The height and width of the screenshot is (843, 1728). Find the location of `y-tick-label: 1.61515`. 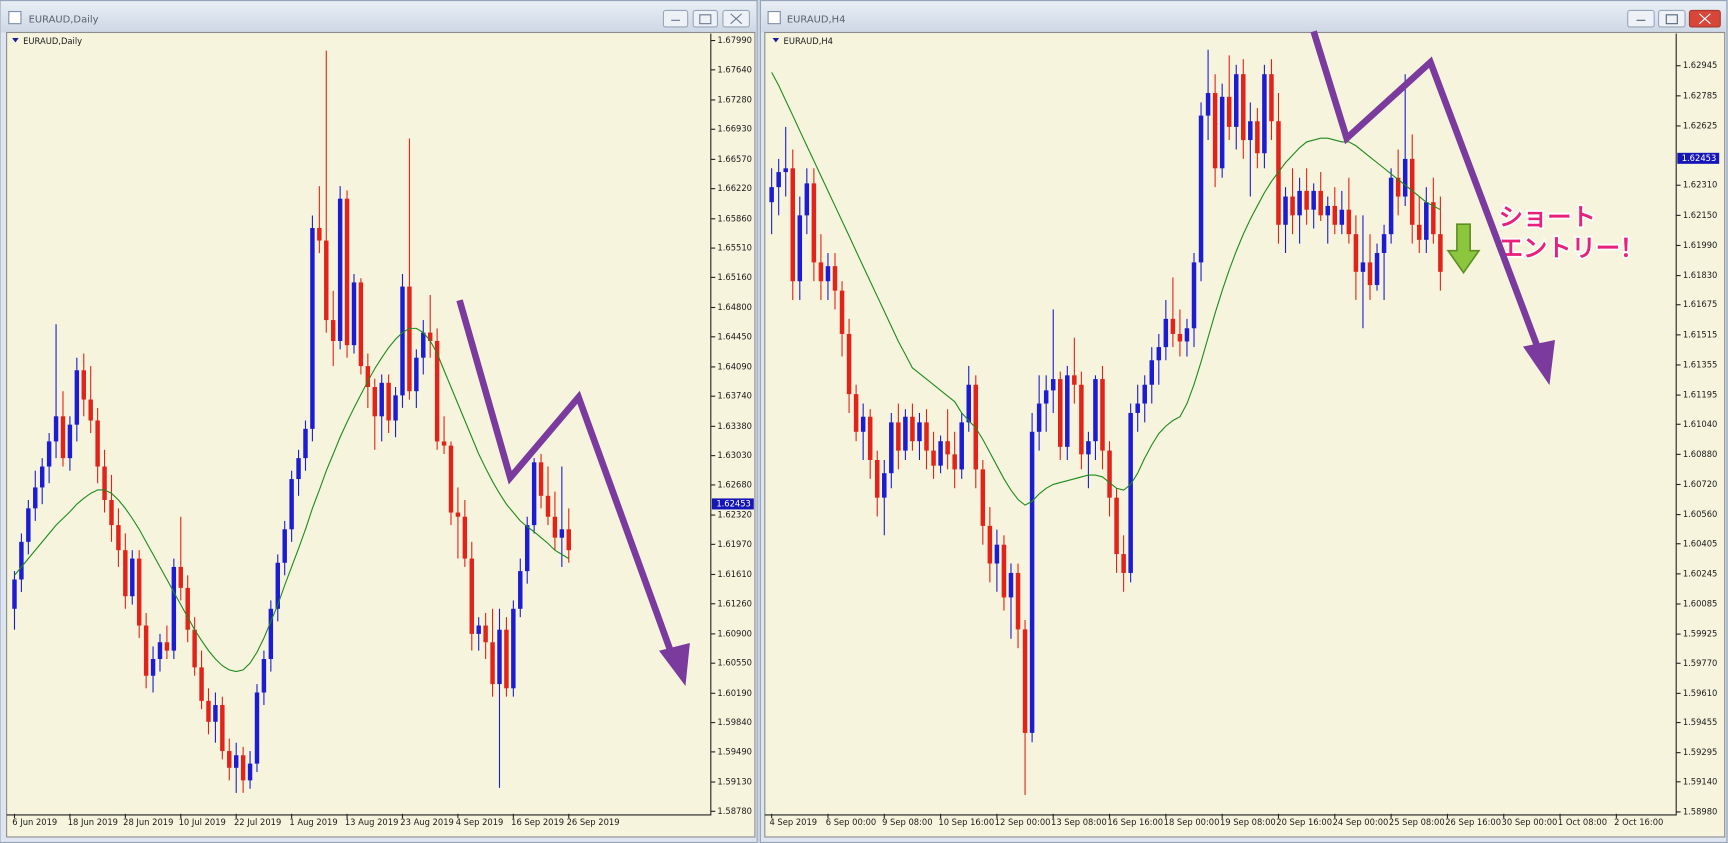

y-tick-label: 1.61515 is located at coordinates (1700, 334).